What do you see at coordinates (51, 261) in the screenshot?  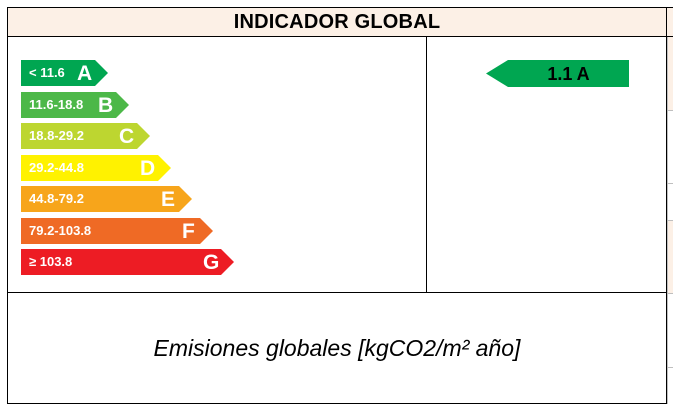 I see `band-range-label: ≥ 103.8` at bounding box center [51, 261].